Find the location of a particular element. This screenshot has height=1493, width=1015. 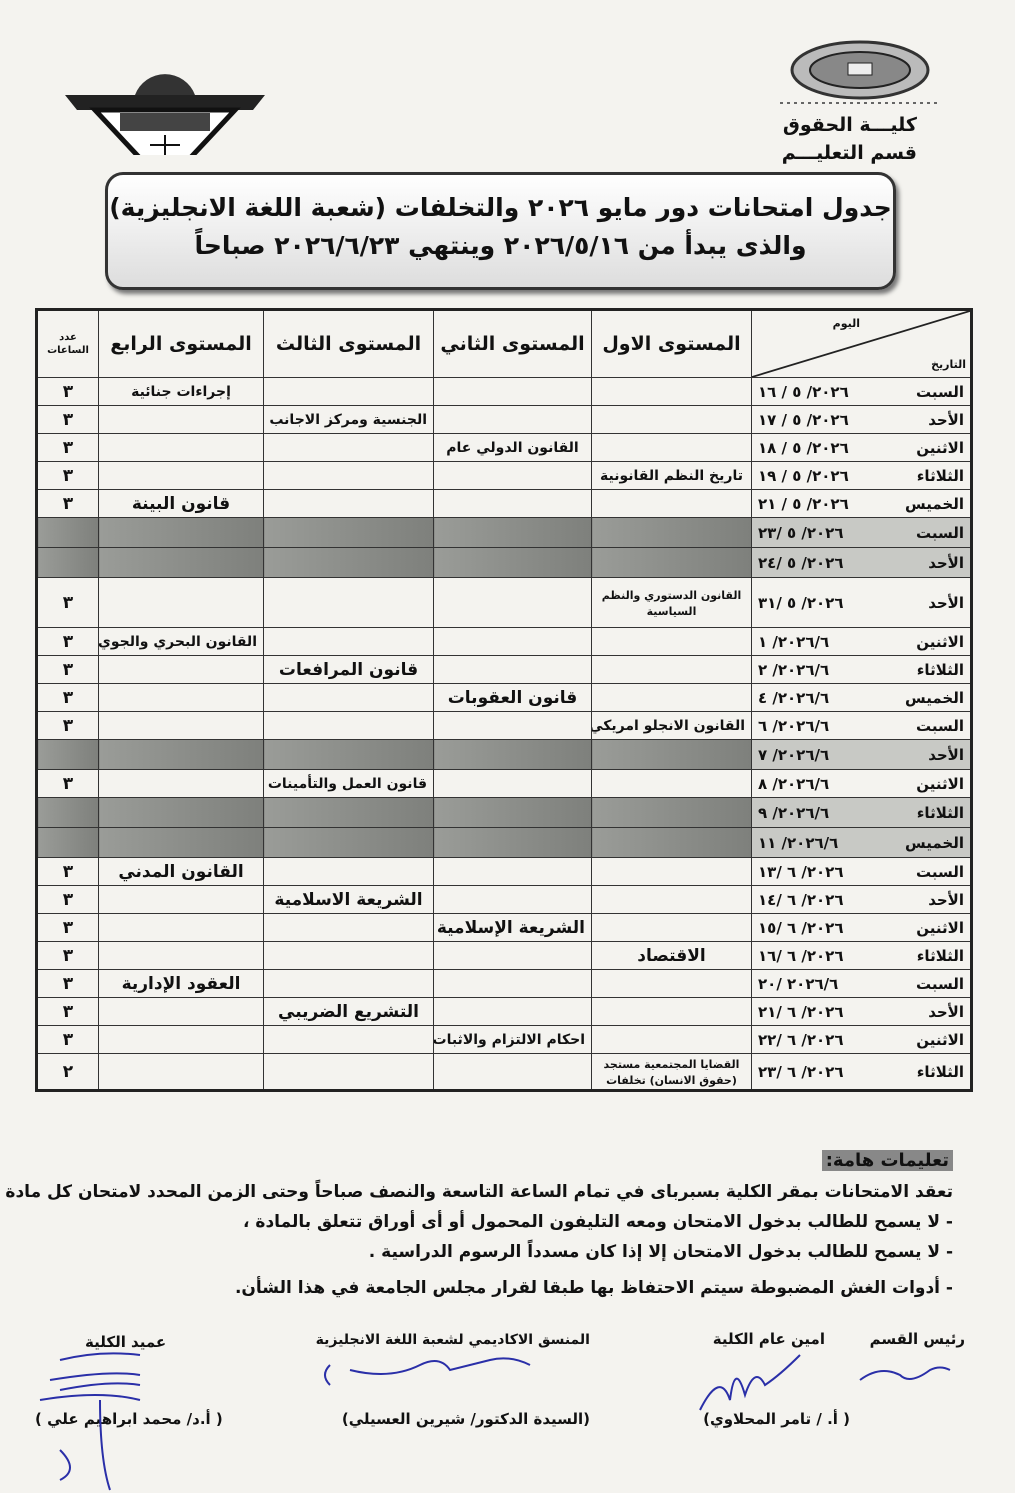

subject-name: إجراءات جنائية is located at coordinates (181, 391).